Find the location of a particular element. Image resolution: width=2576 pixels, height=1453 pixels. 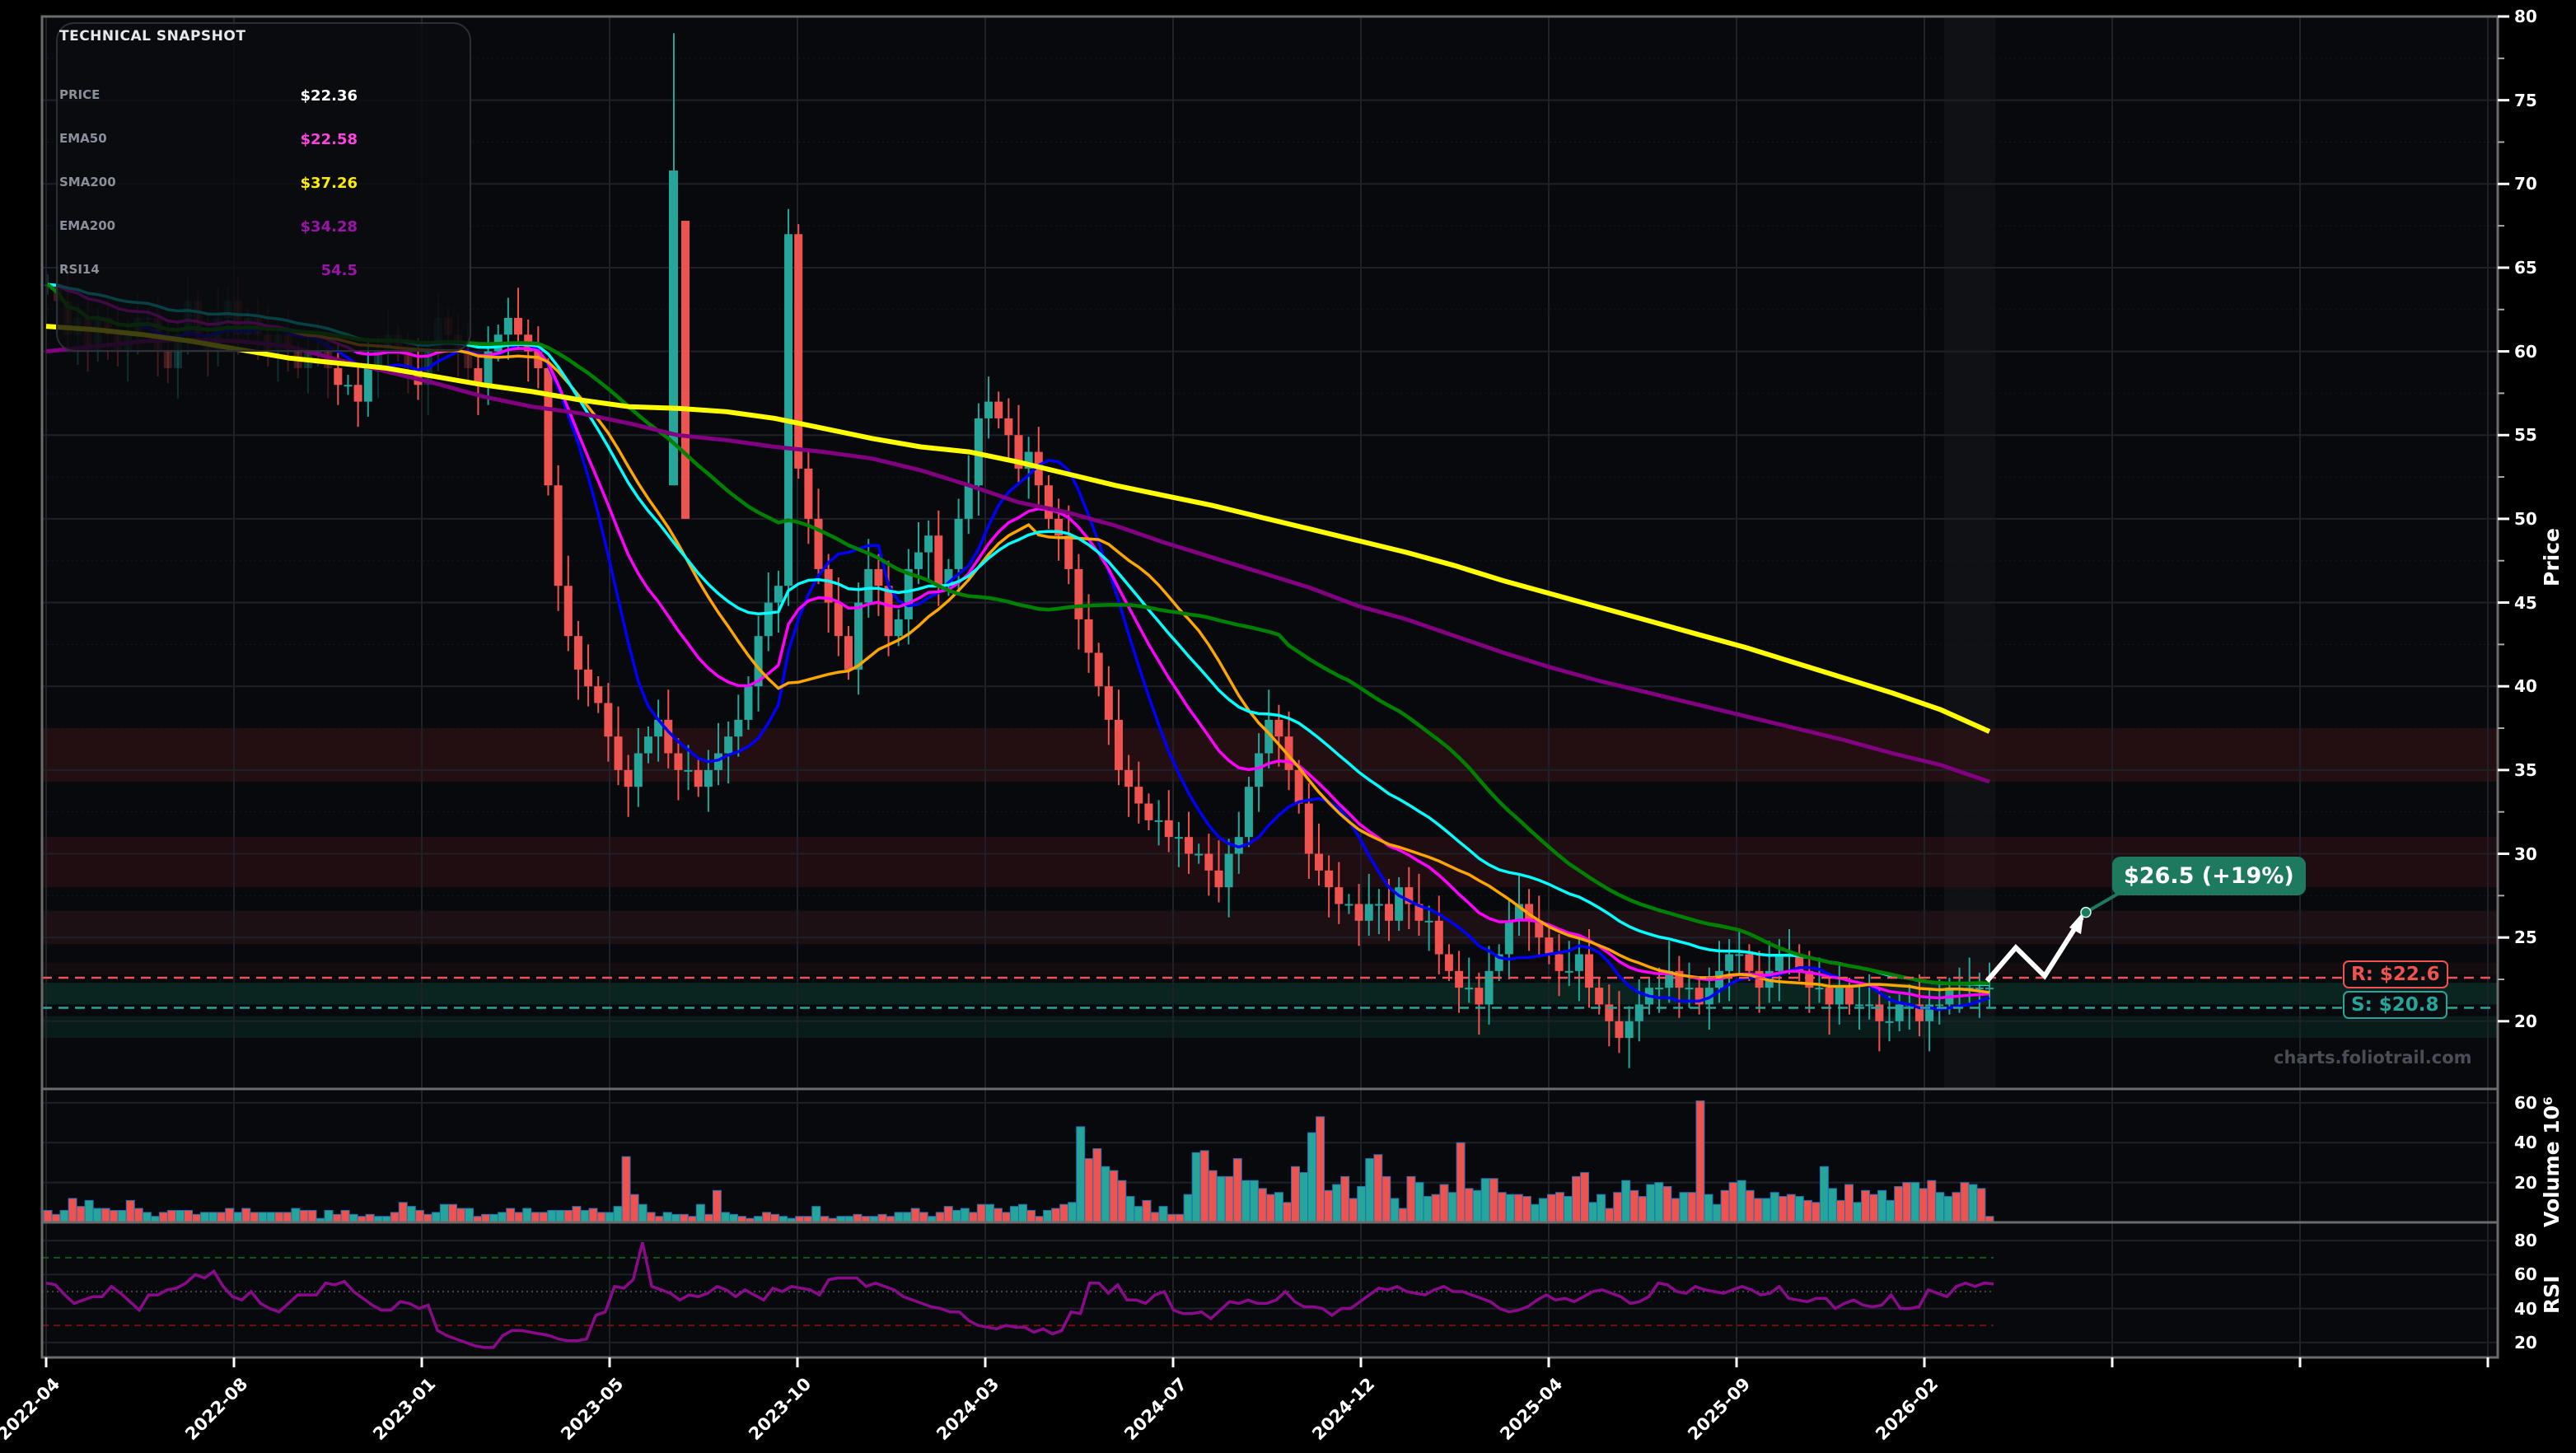

snapshot-title: TECHNICAL SNAPSHOT is located at coordinates (152, 36).